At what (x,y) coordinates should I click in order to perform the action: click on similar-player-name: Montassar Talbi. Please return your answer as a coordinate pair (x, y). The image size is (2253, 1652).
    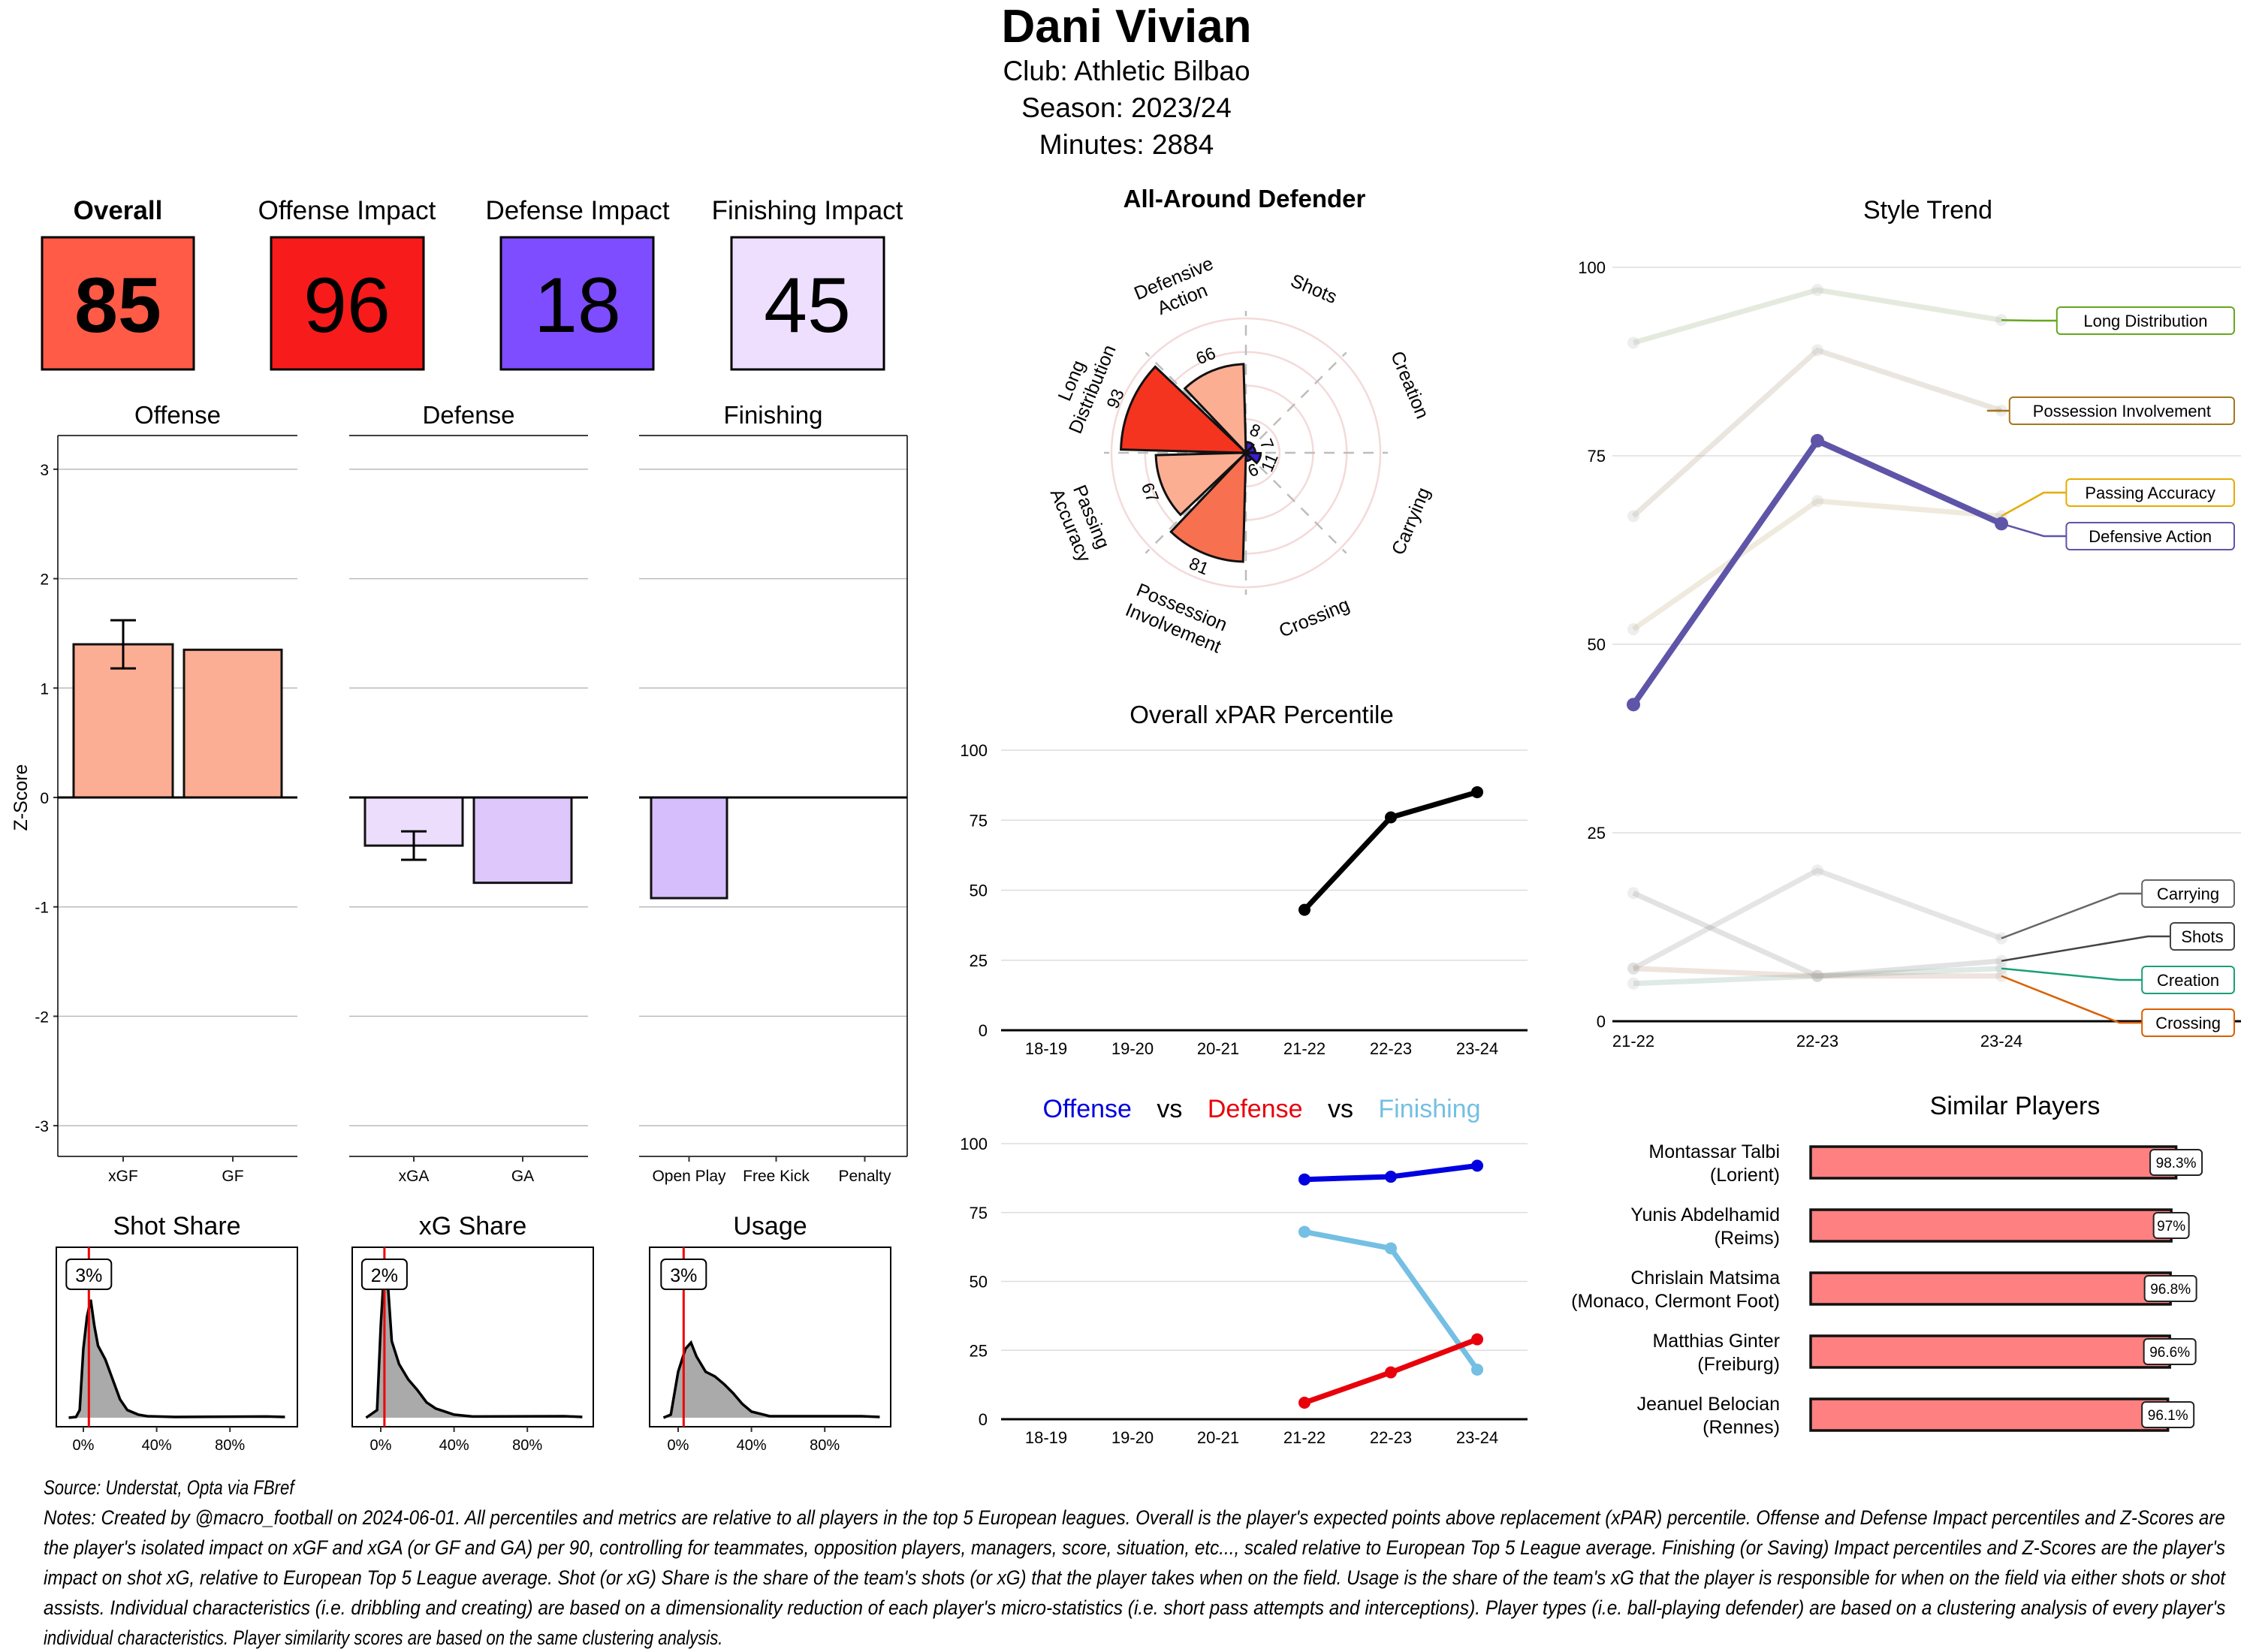
    Looking at the image, I should click on (1714, 1151).